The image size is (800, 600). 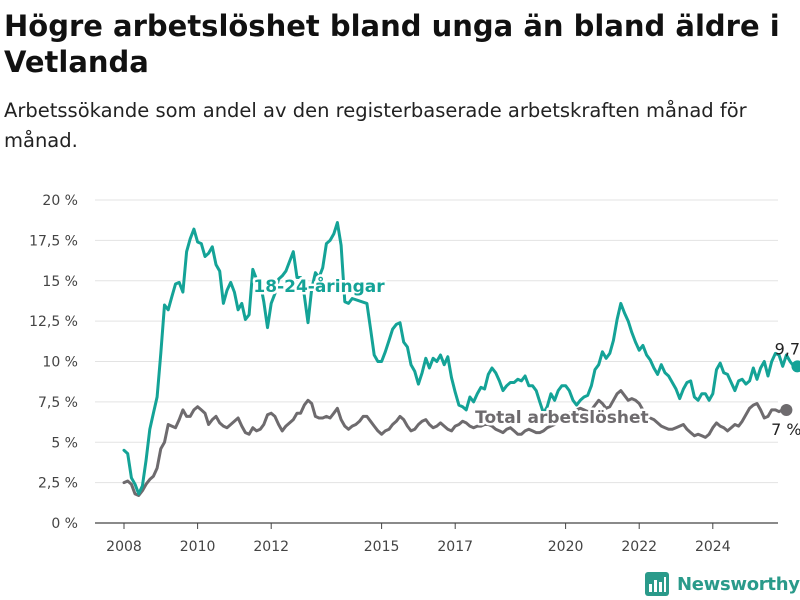 What do you see at coordinates (124, 547) in the screenshot?
I see `x-tick-label: 2008` at bounding box center [124, 547].